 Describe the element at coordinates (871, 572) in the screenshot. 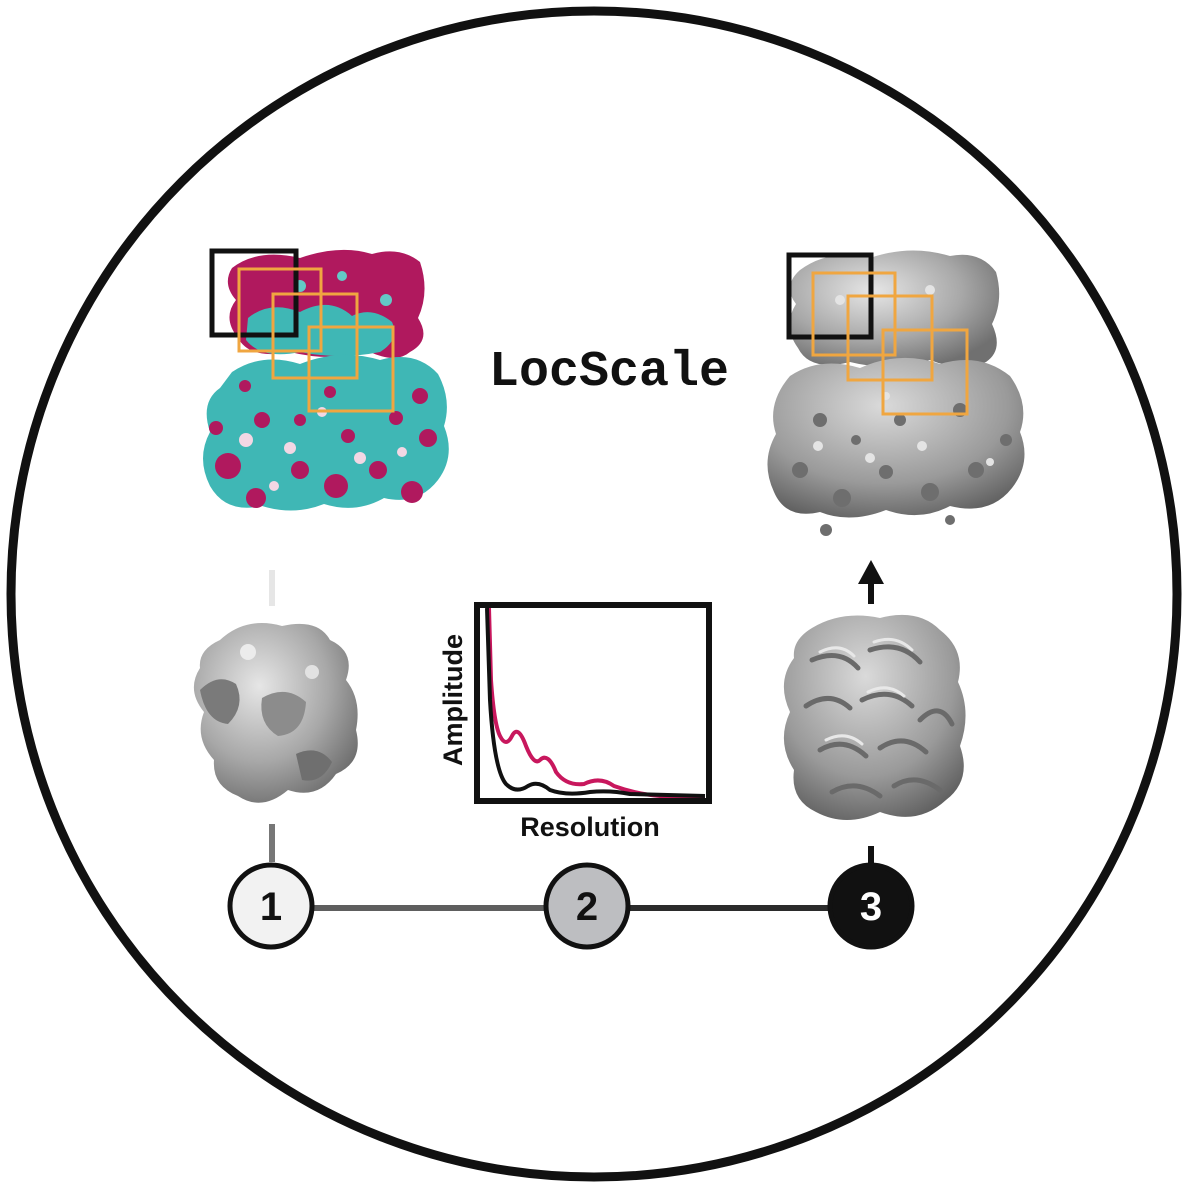

I see `up-arrow-icon` at that location.